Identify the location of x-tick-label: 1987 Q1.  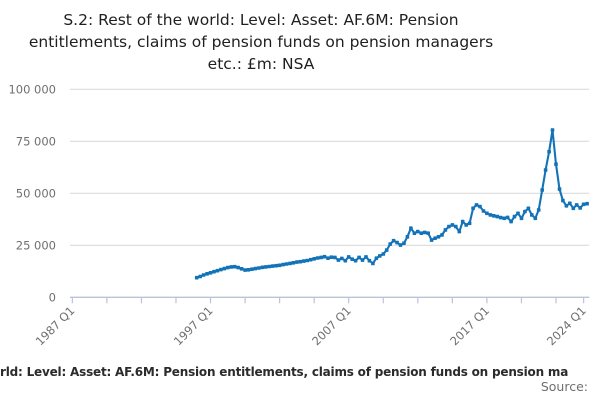
(55, 326).